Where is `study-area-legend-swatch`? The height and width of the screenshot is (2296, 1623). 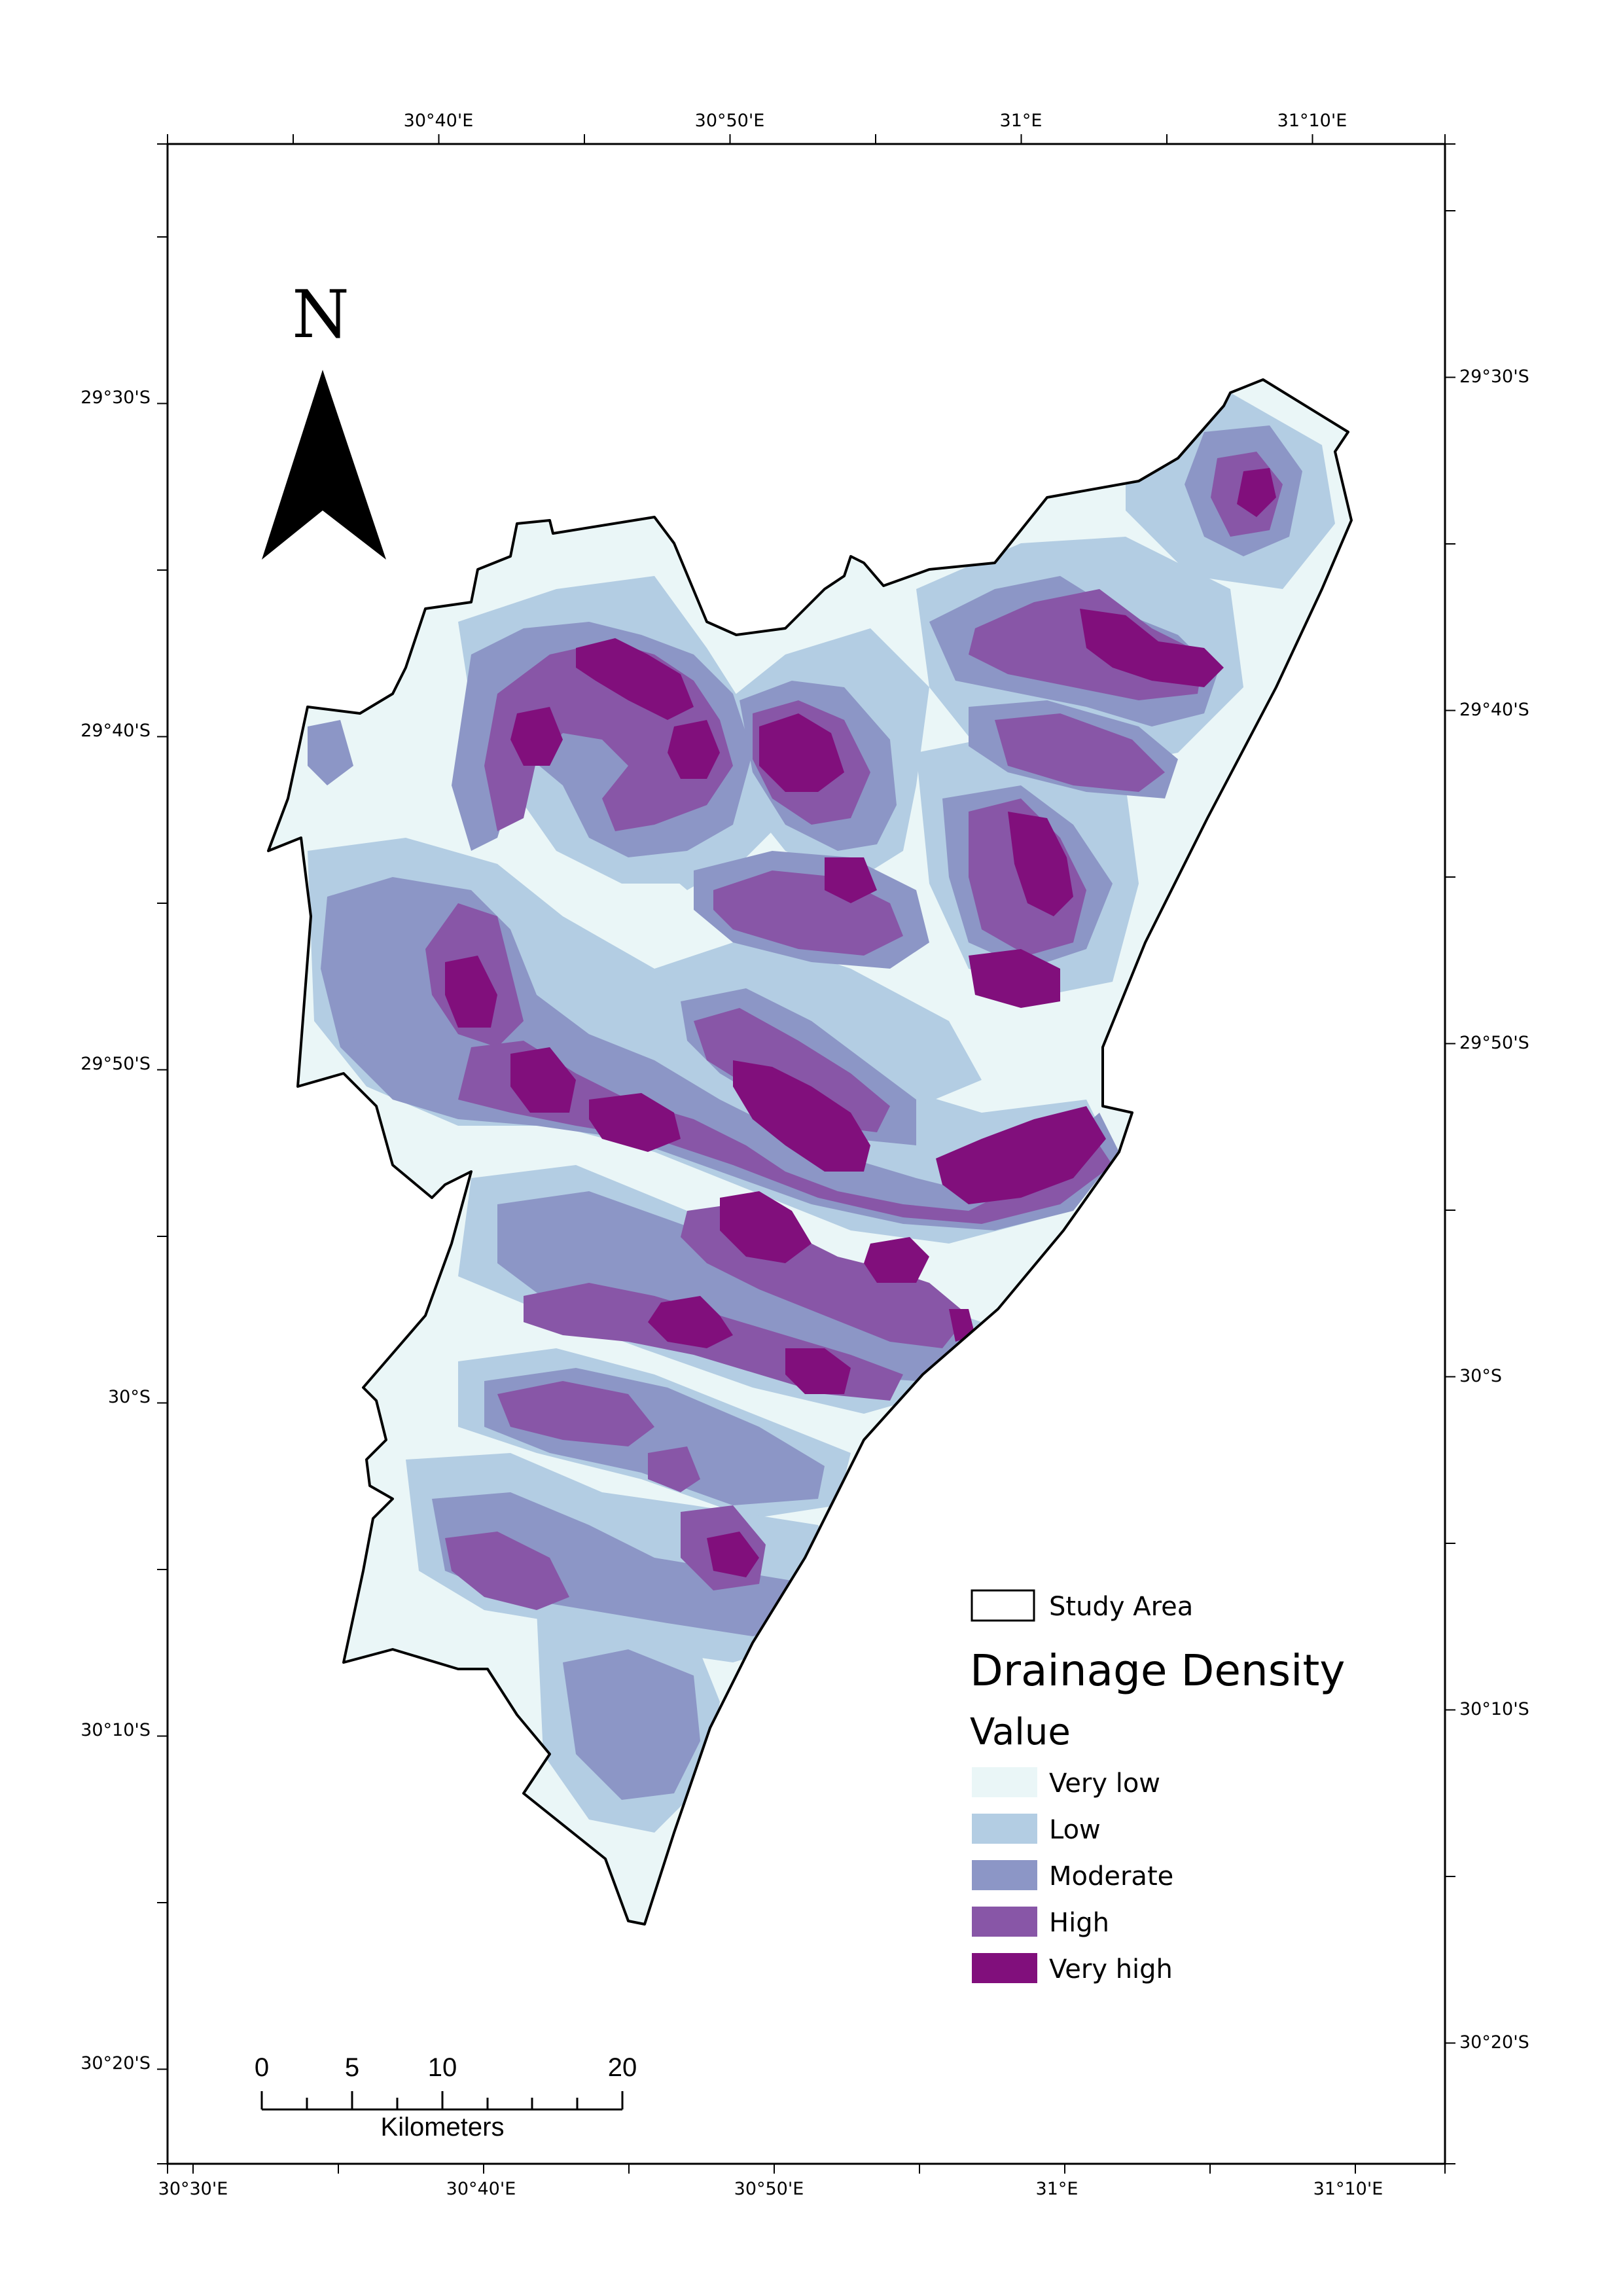 study-area-legend-swatch is located at coordinates (1003, 1605).